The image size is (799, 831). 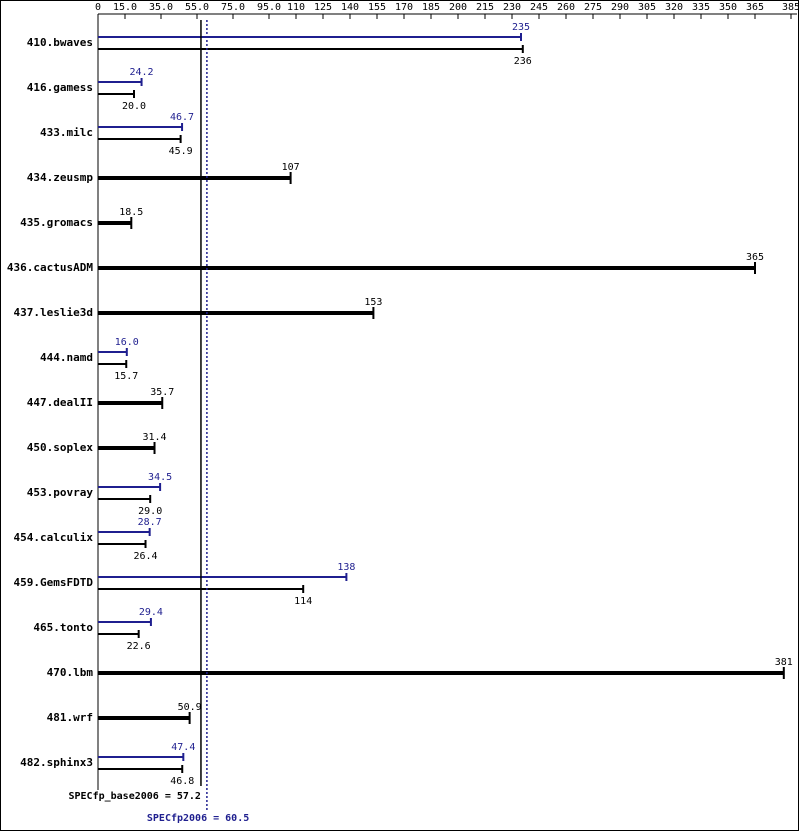 I want to click on x-tick-label: 275, so click(x=593, y=7).